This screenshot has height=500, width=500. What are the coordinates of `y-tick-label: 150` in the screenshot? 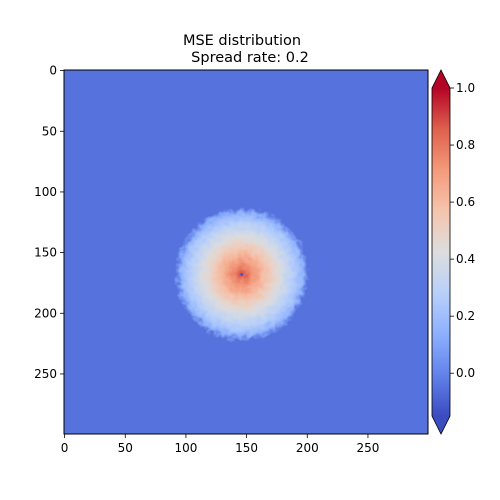 It's located at (45, 253).